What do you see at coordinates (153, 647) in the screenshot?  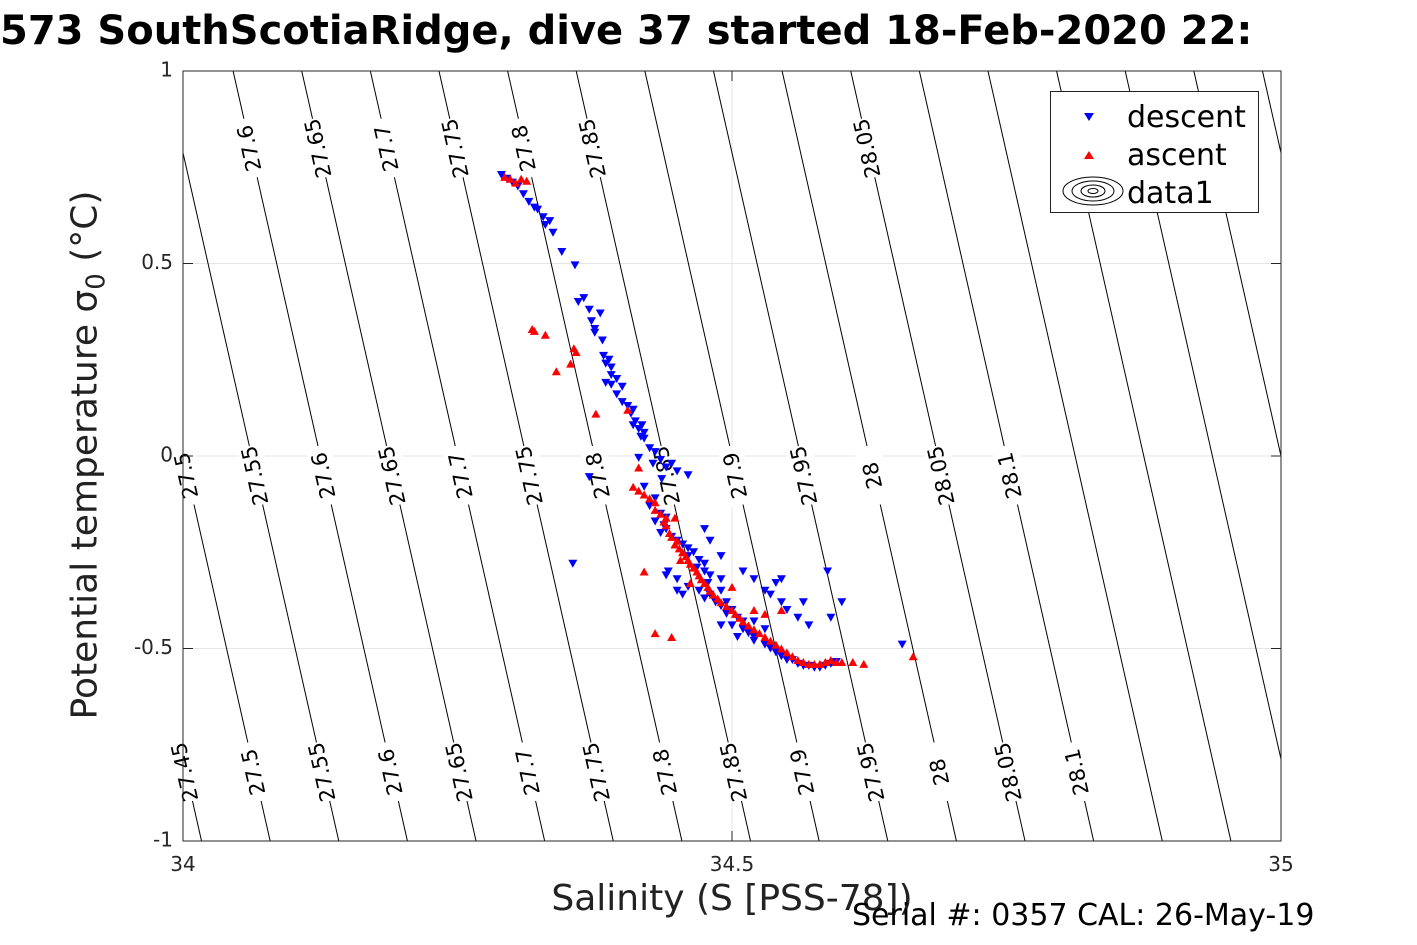 I see `y-tick-label: -0.5` at bounding box center [153, 647].